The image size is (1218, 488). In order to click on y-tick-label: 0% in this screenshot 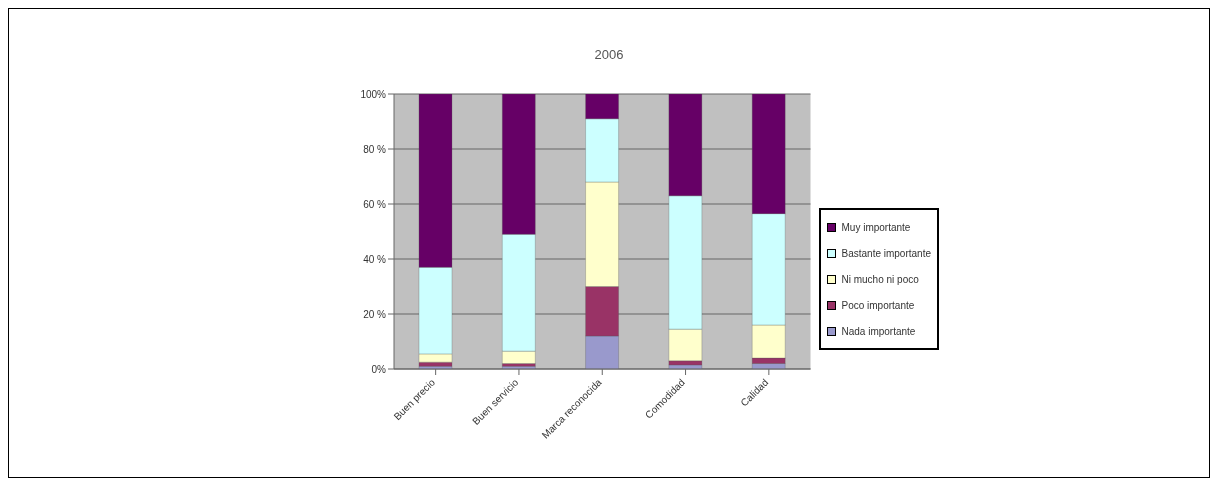, I will do `click(379, 369)`.